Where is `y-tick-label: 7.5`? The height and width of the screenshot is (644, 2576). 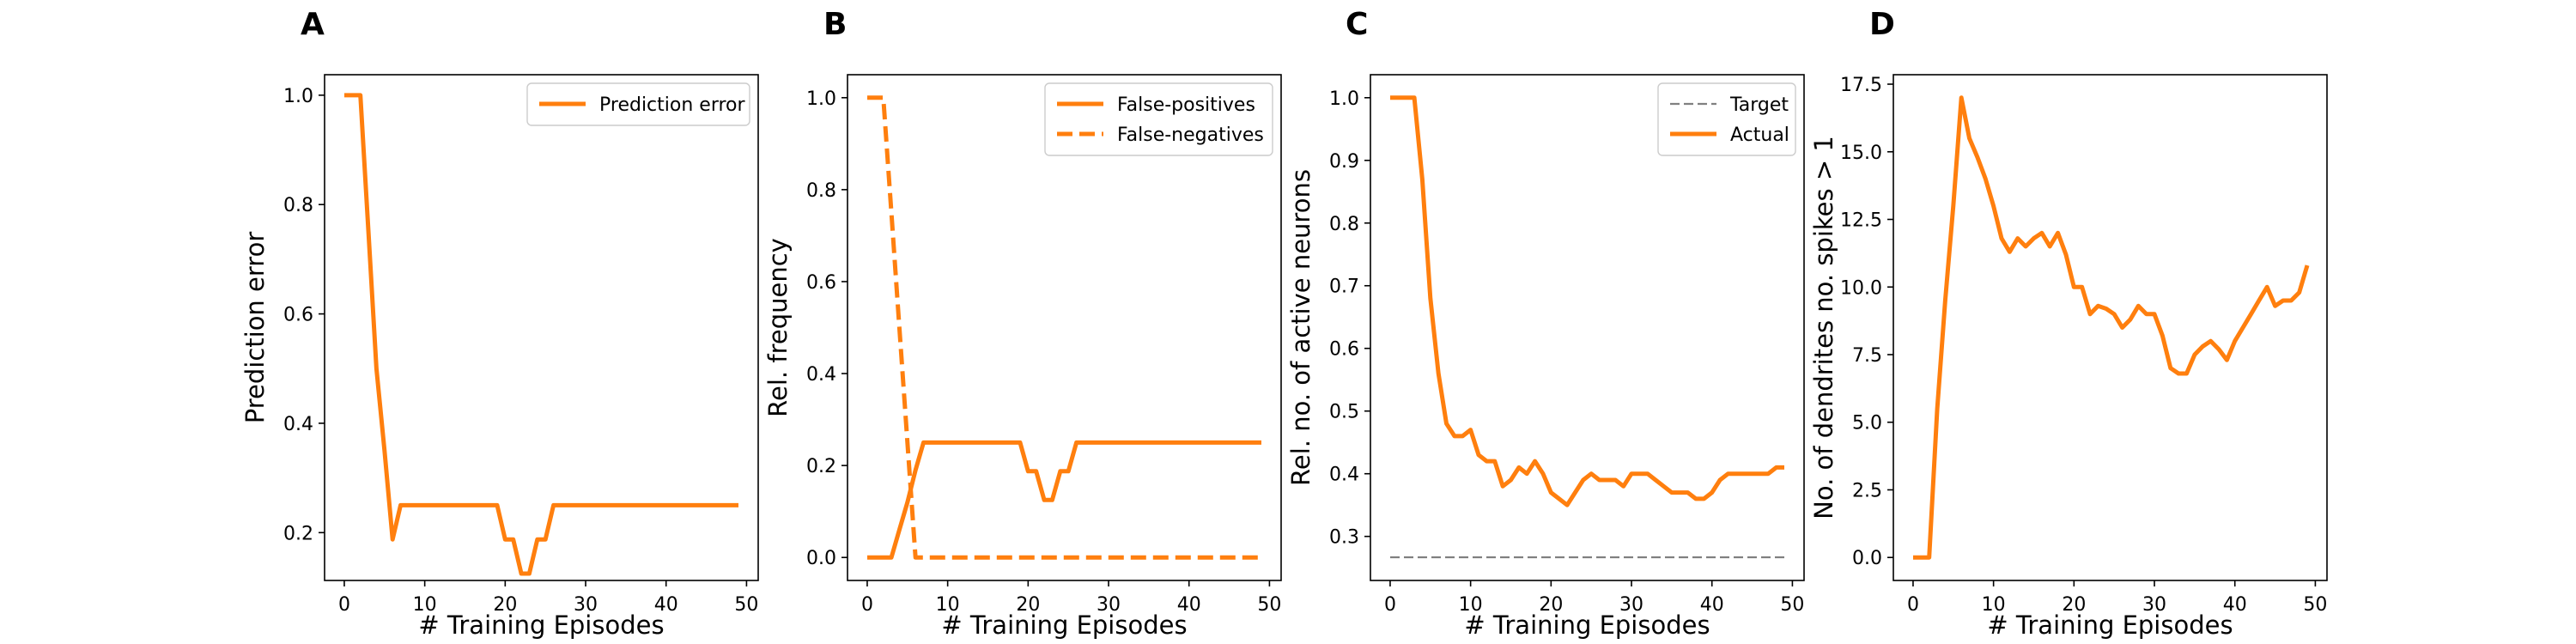 y-tick-label: 7.5 is located at coordinates (1867, 356).